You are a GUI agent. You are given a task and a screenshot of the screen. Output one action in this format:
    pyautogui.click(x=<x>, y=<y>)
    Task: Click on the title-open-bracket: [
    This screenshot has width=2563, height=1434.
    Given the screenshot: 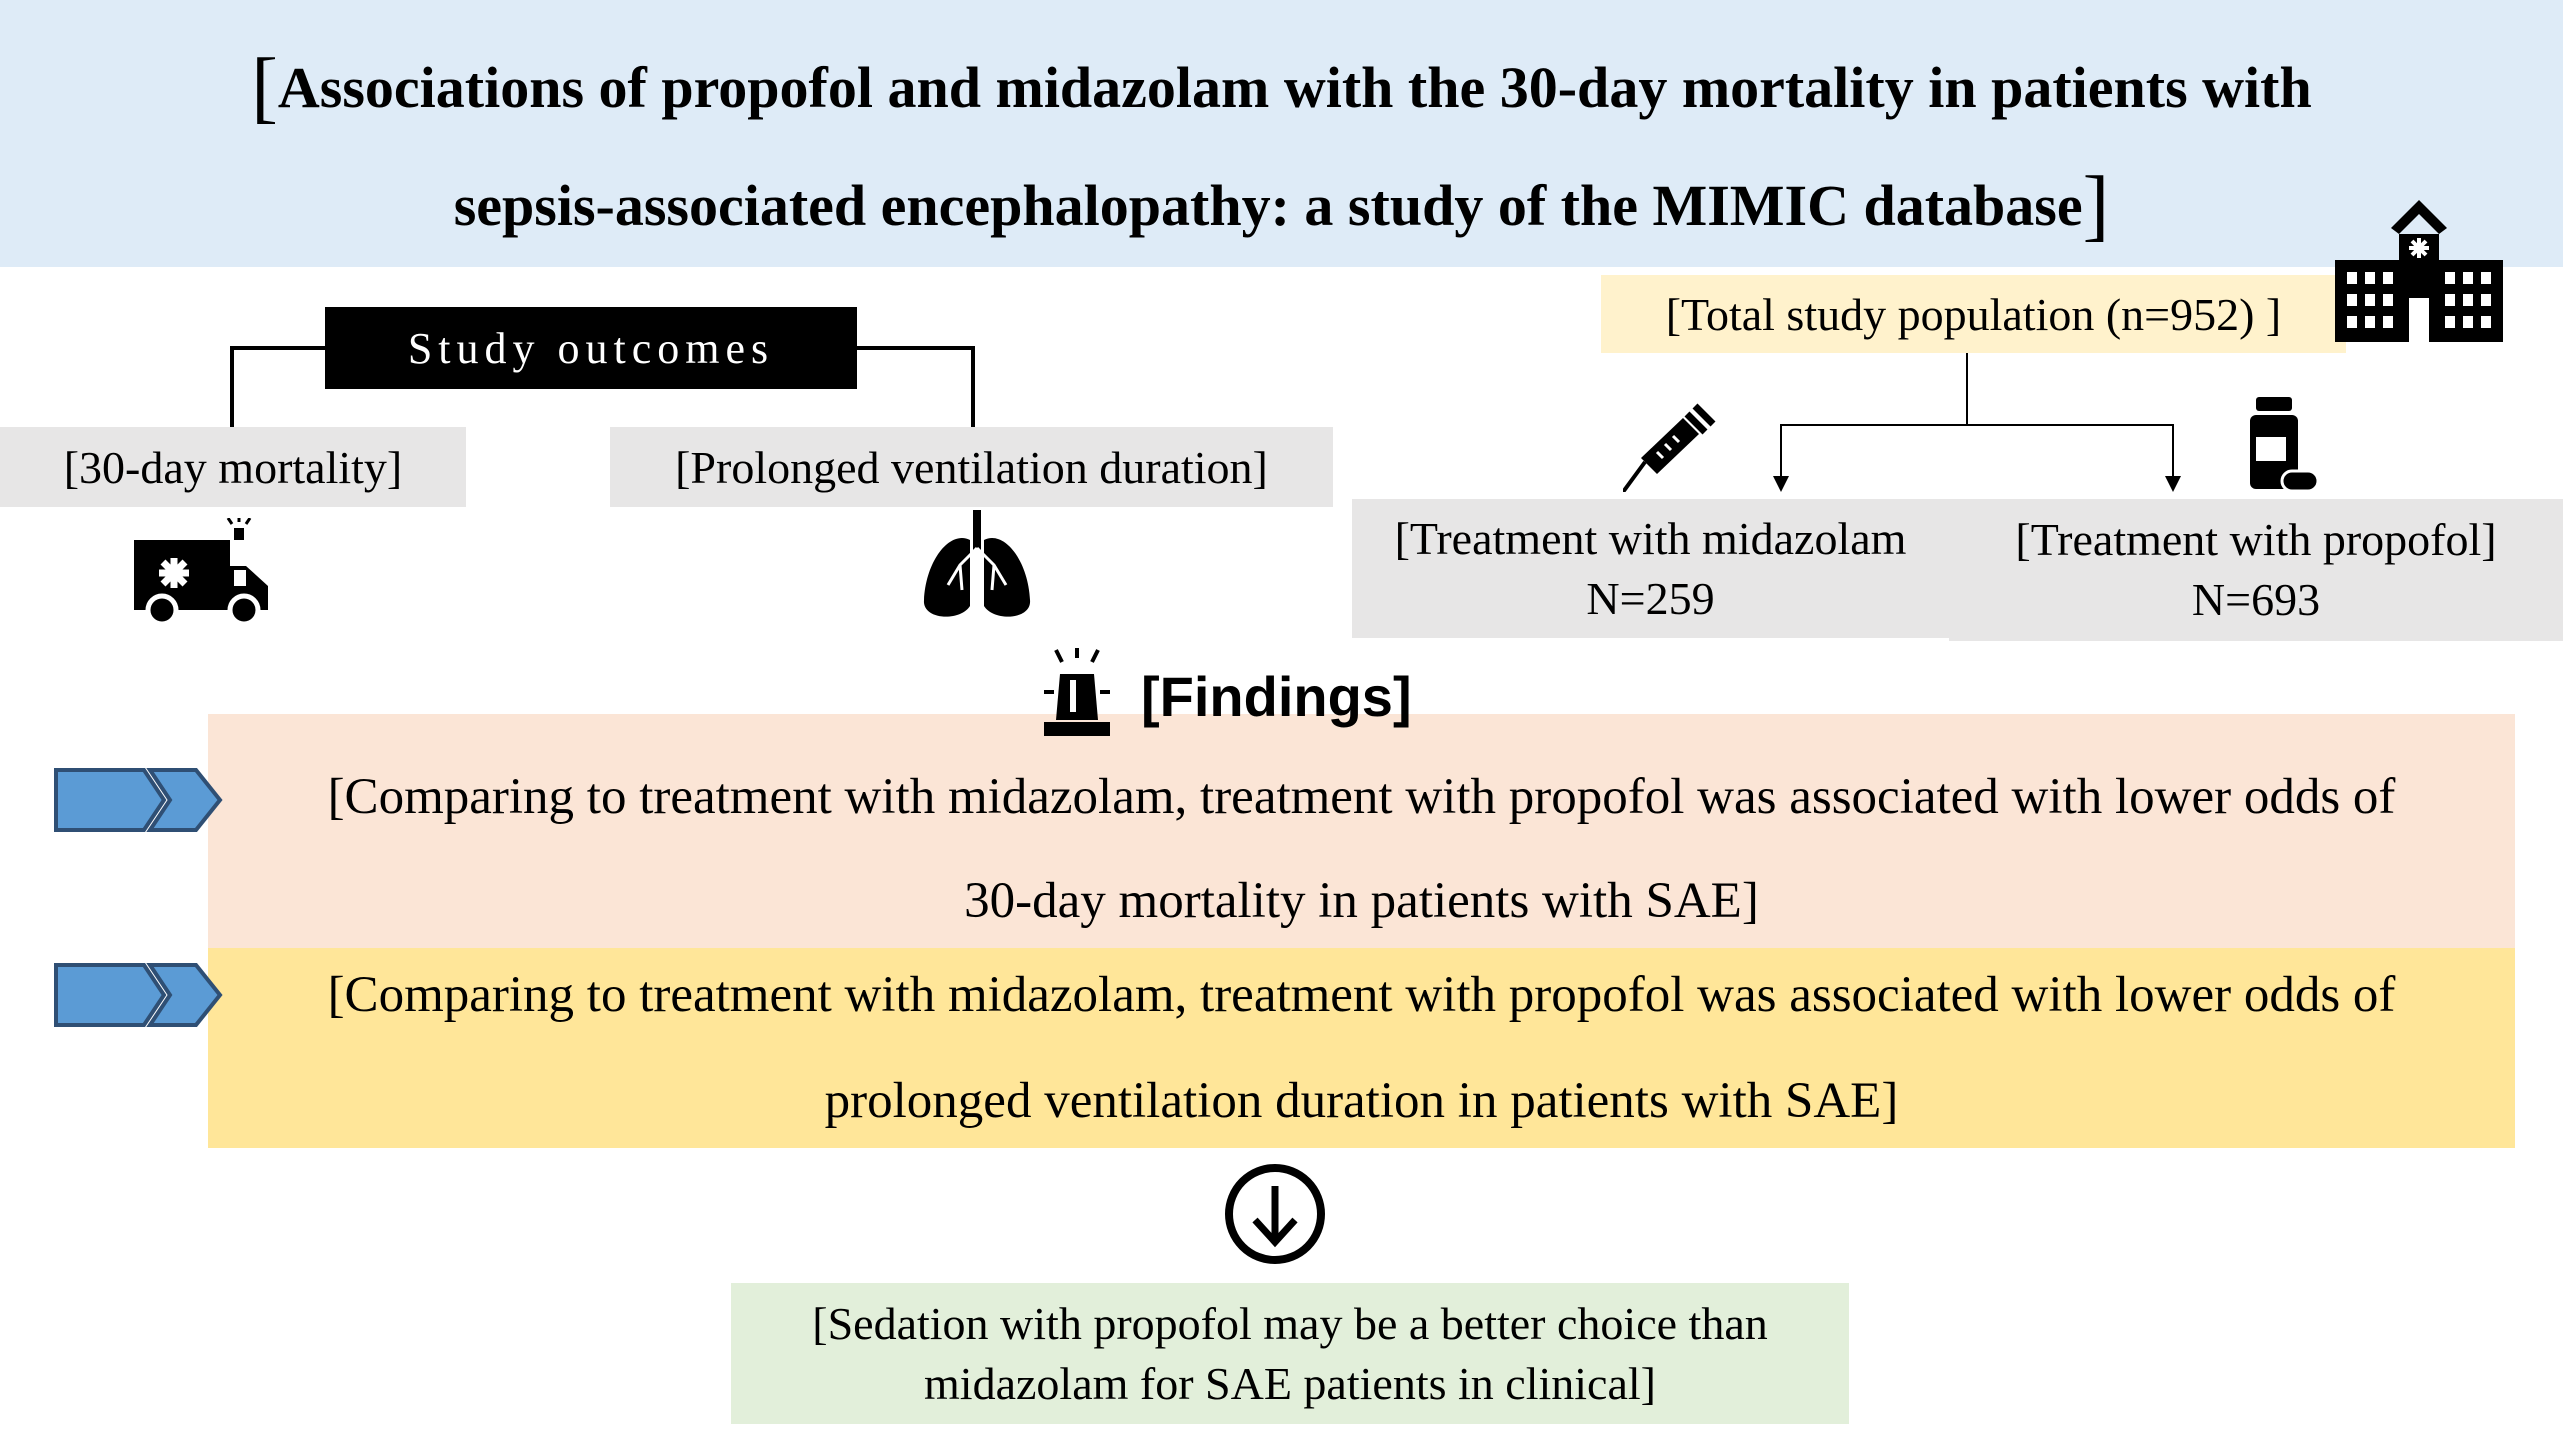 What is the action you would take?
    pyautogui.click(x=264, y=87)
    